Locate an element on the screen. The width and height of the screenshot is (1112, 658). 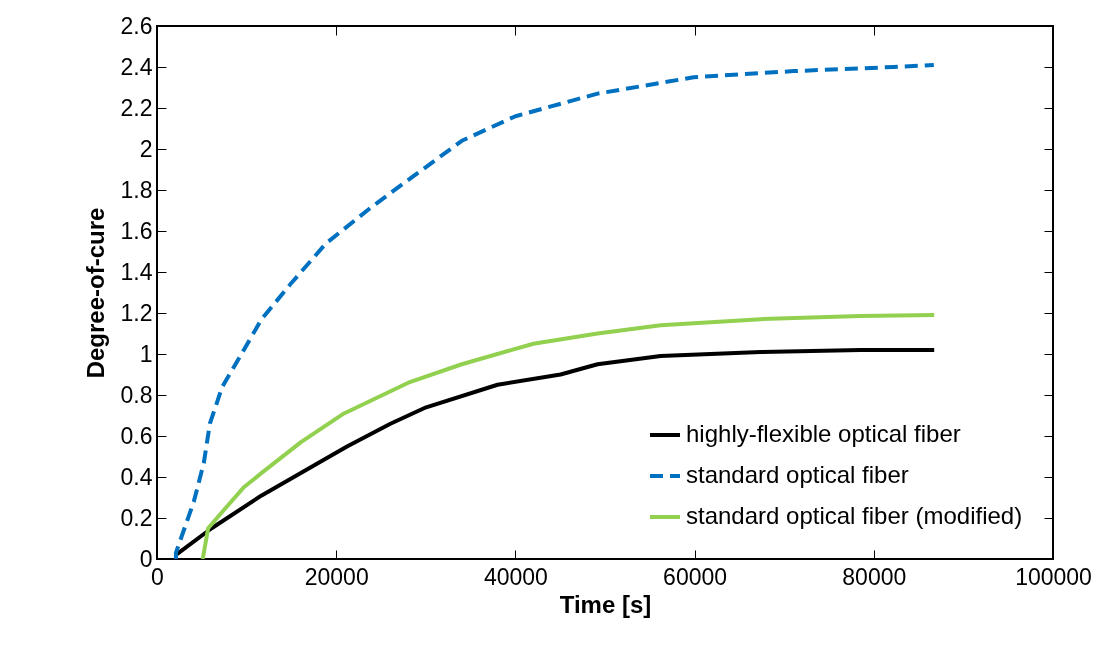
legend-label: standard optical fiber is located at coordinates (797, 474).